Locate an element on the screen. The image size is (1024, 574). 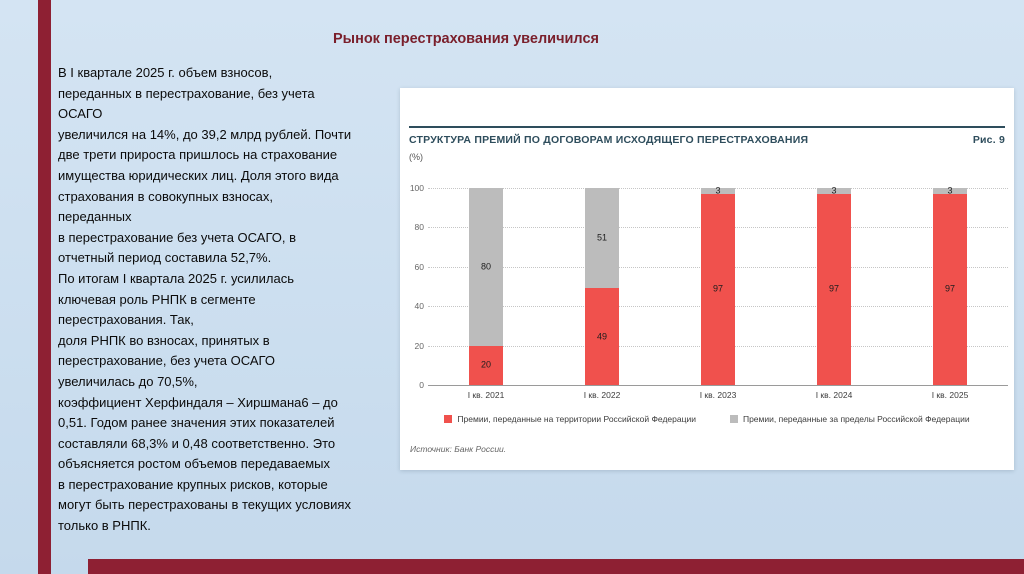
bar-value-label: 51 is located at coordinates (601, 237).